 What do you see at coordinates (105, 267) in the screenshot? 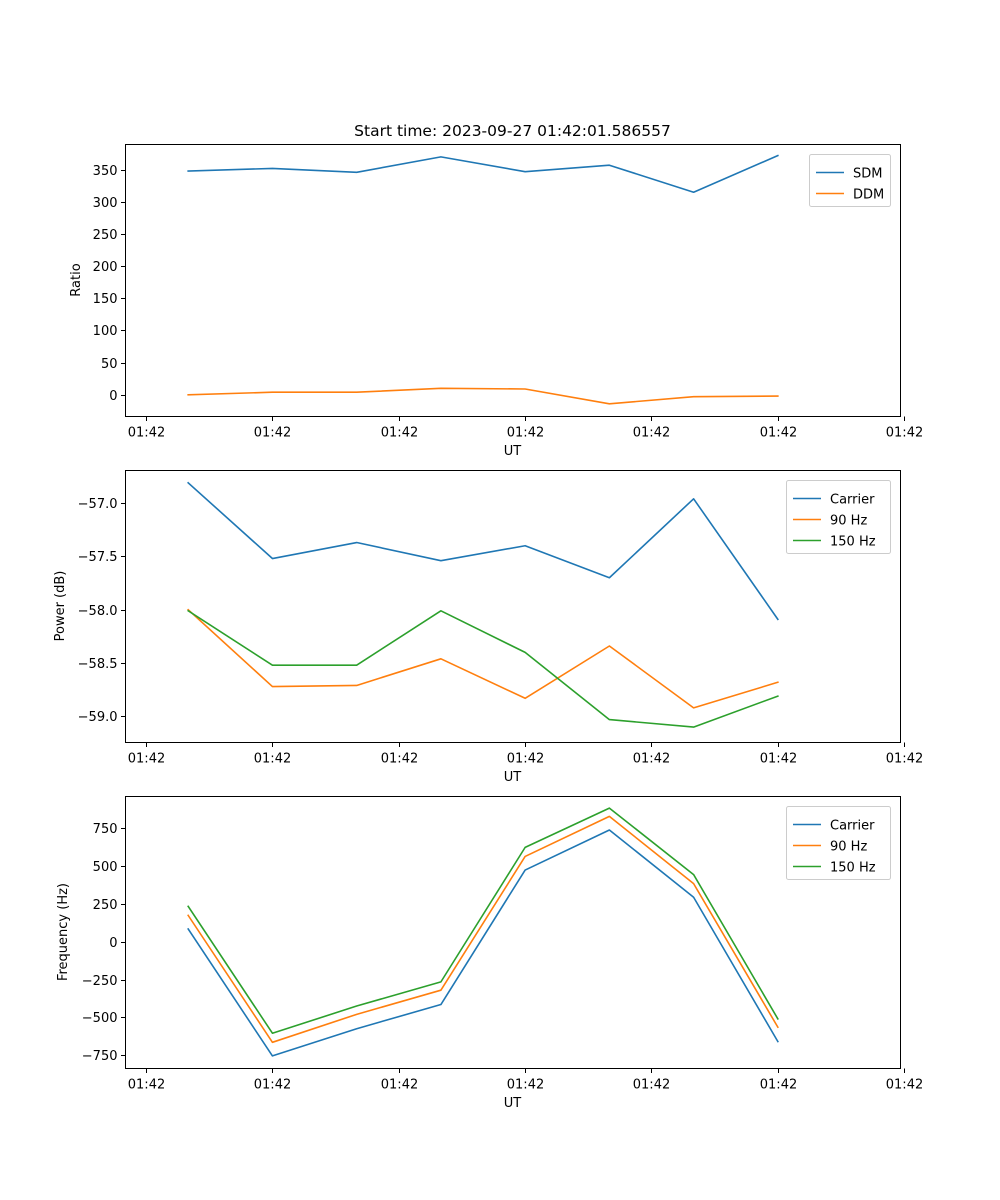
I see `ratio-y-tick-label: 200` at bounding box center [105, 267].